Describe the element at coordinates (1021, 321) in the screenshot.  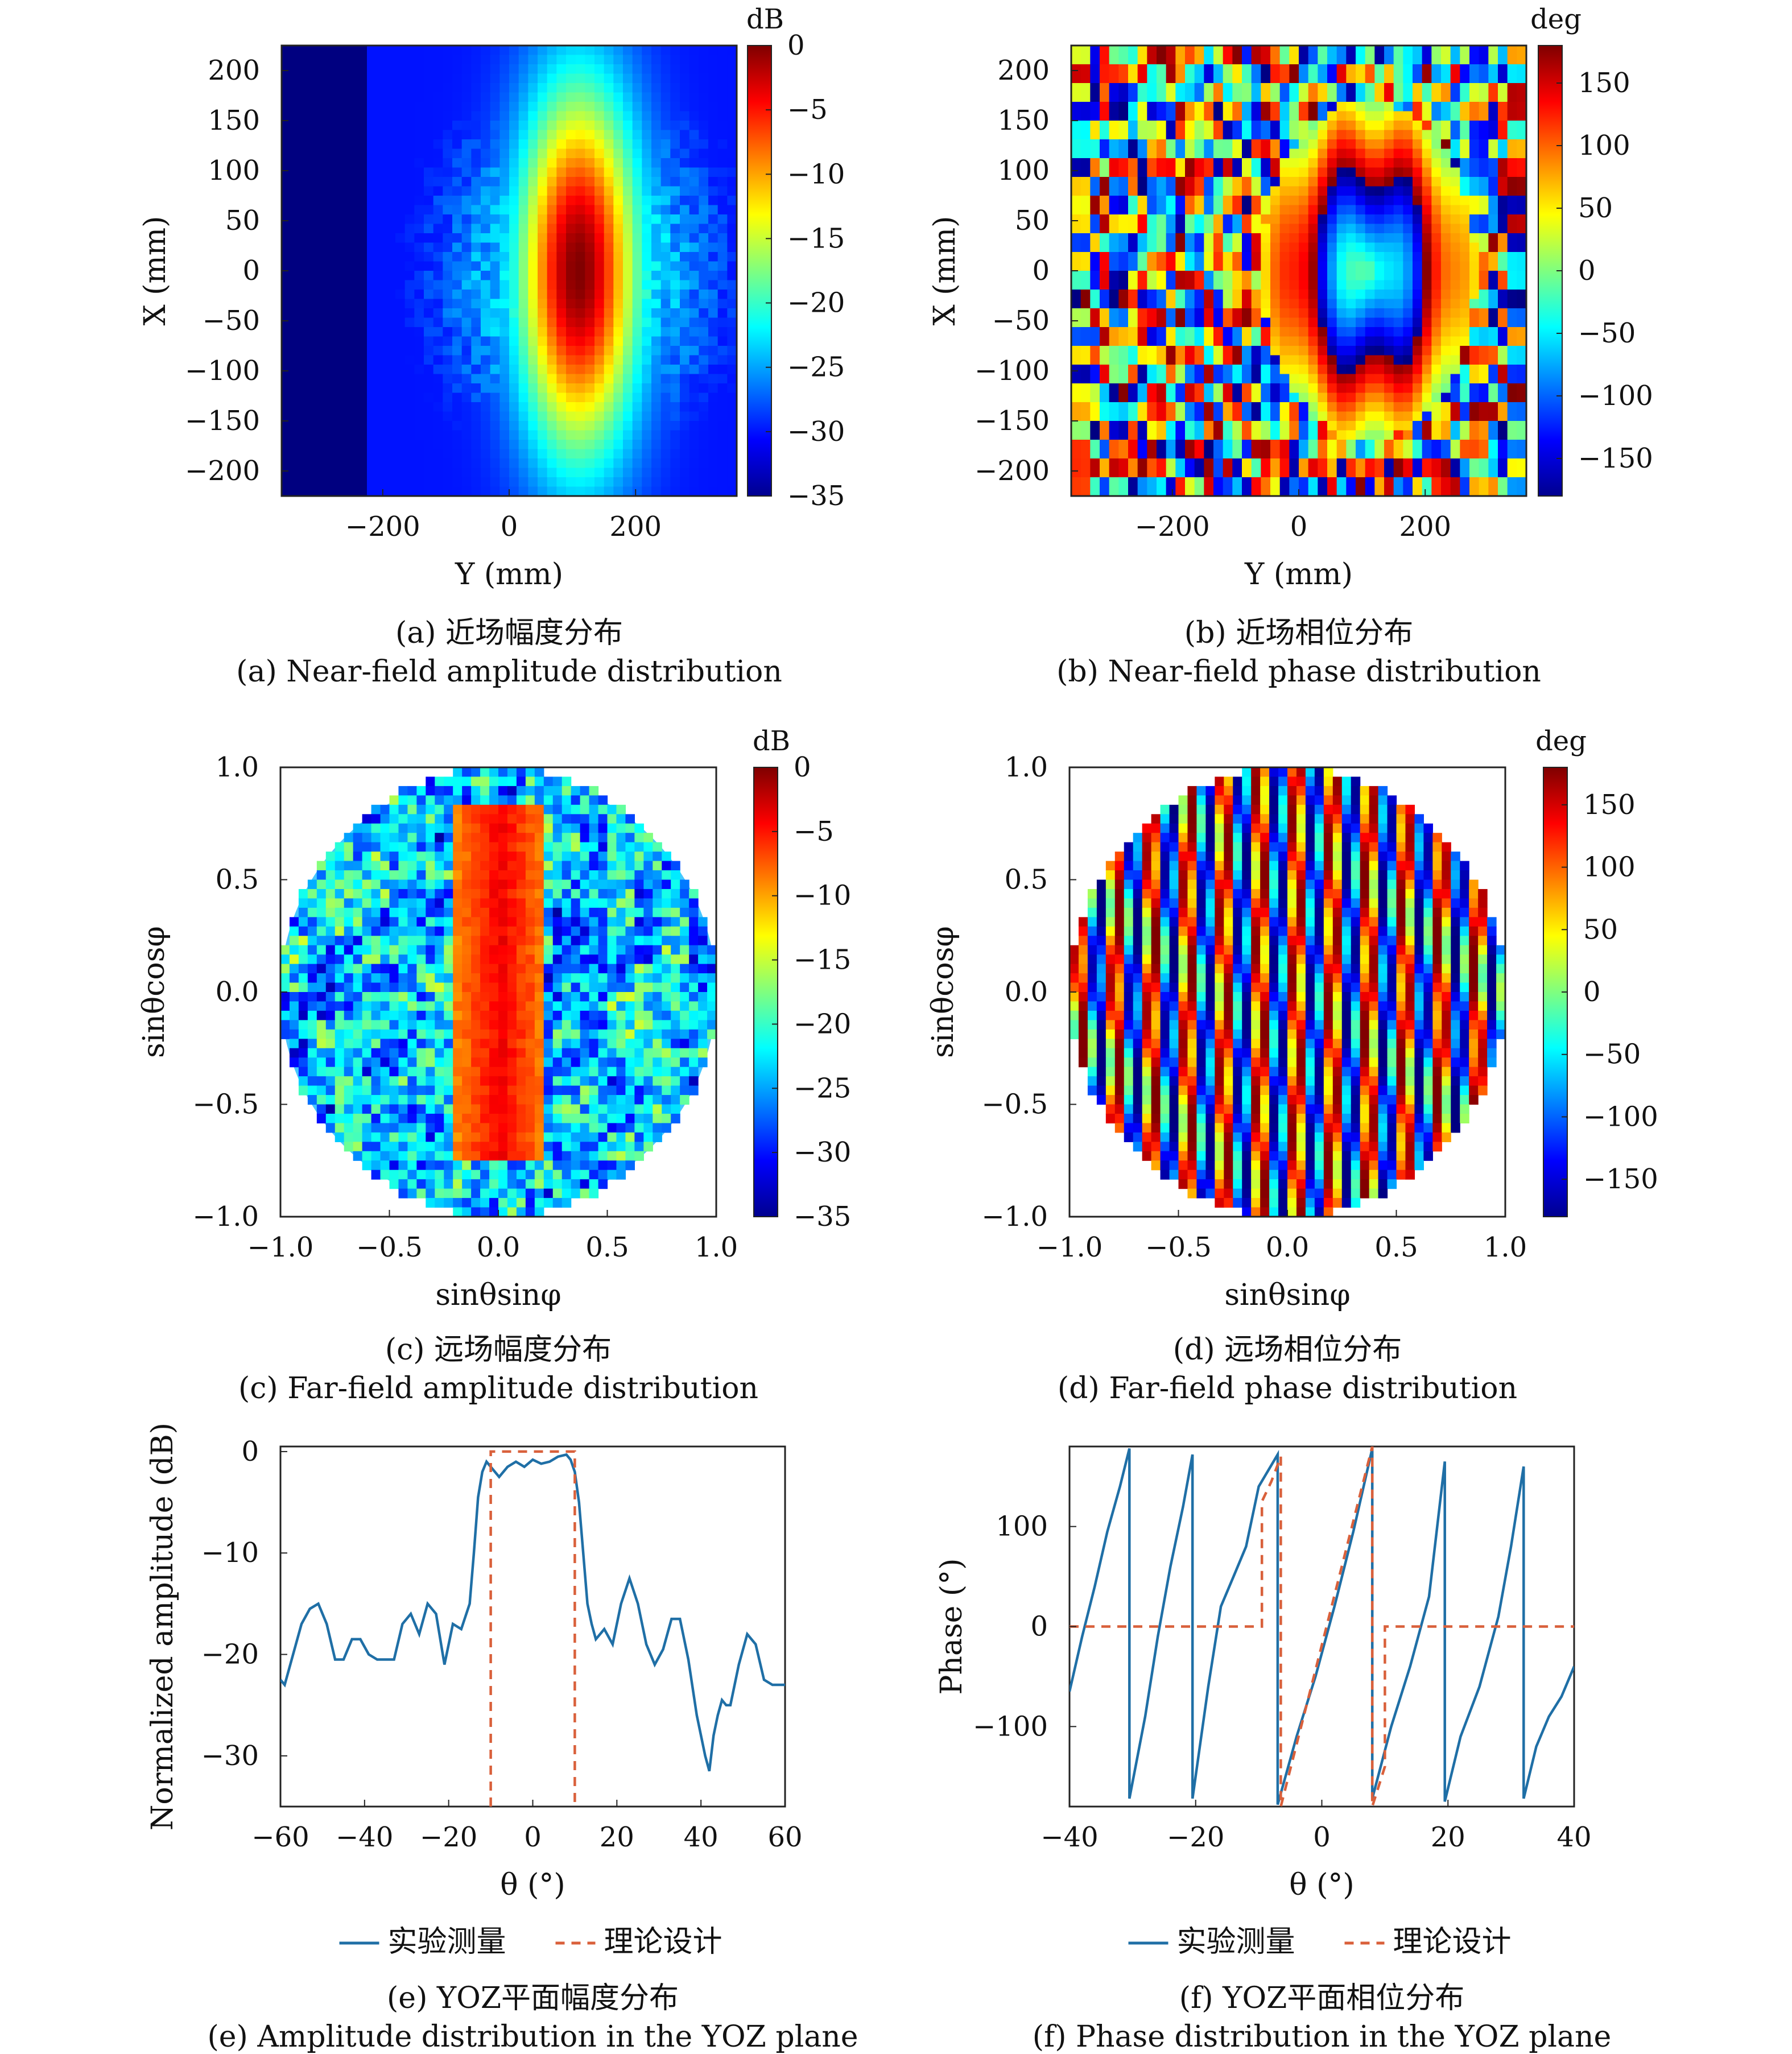
I see `y-tick-label: −50` at that location.